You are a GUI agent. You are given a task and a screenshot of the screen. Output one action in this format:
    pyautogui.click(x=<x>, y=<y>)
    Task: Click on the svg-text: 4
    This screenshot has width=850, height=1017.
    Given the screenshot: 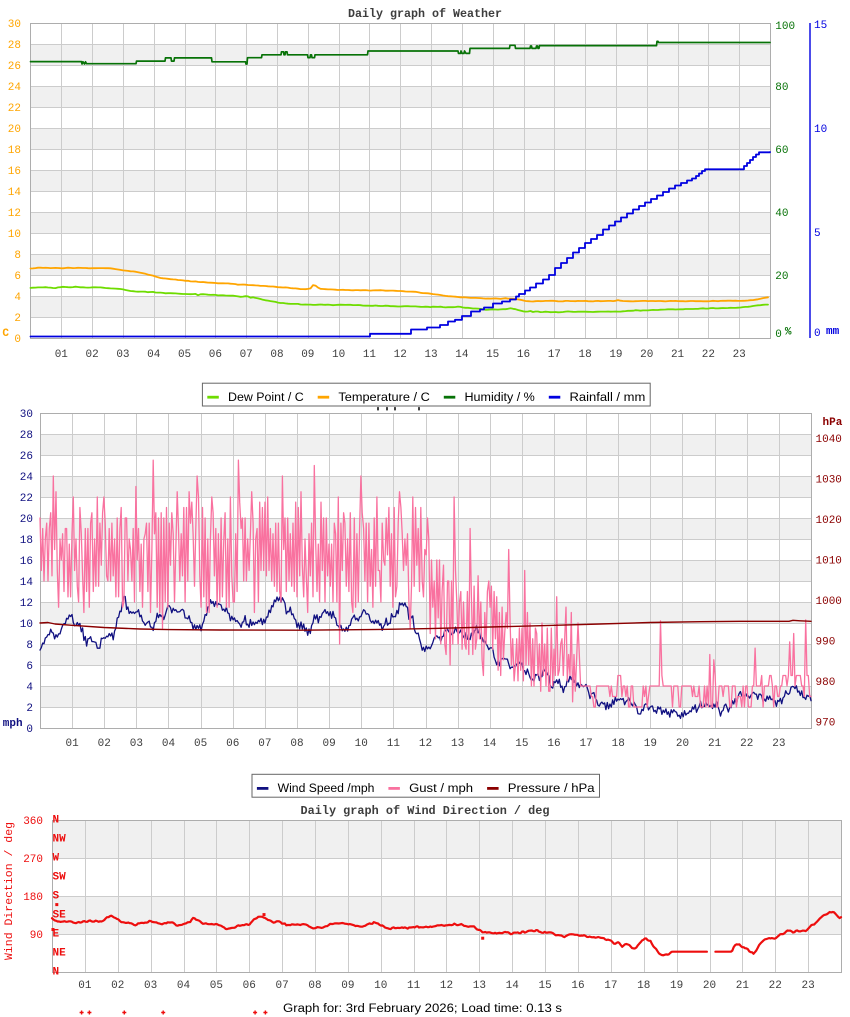 What is the action you would take?
    pyautogui.click(x=17, y=298)
    